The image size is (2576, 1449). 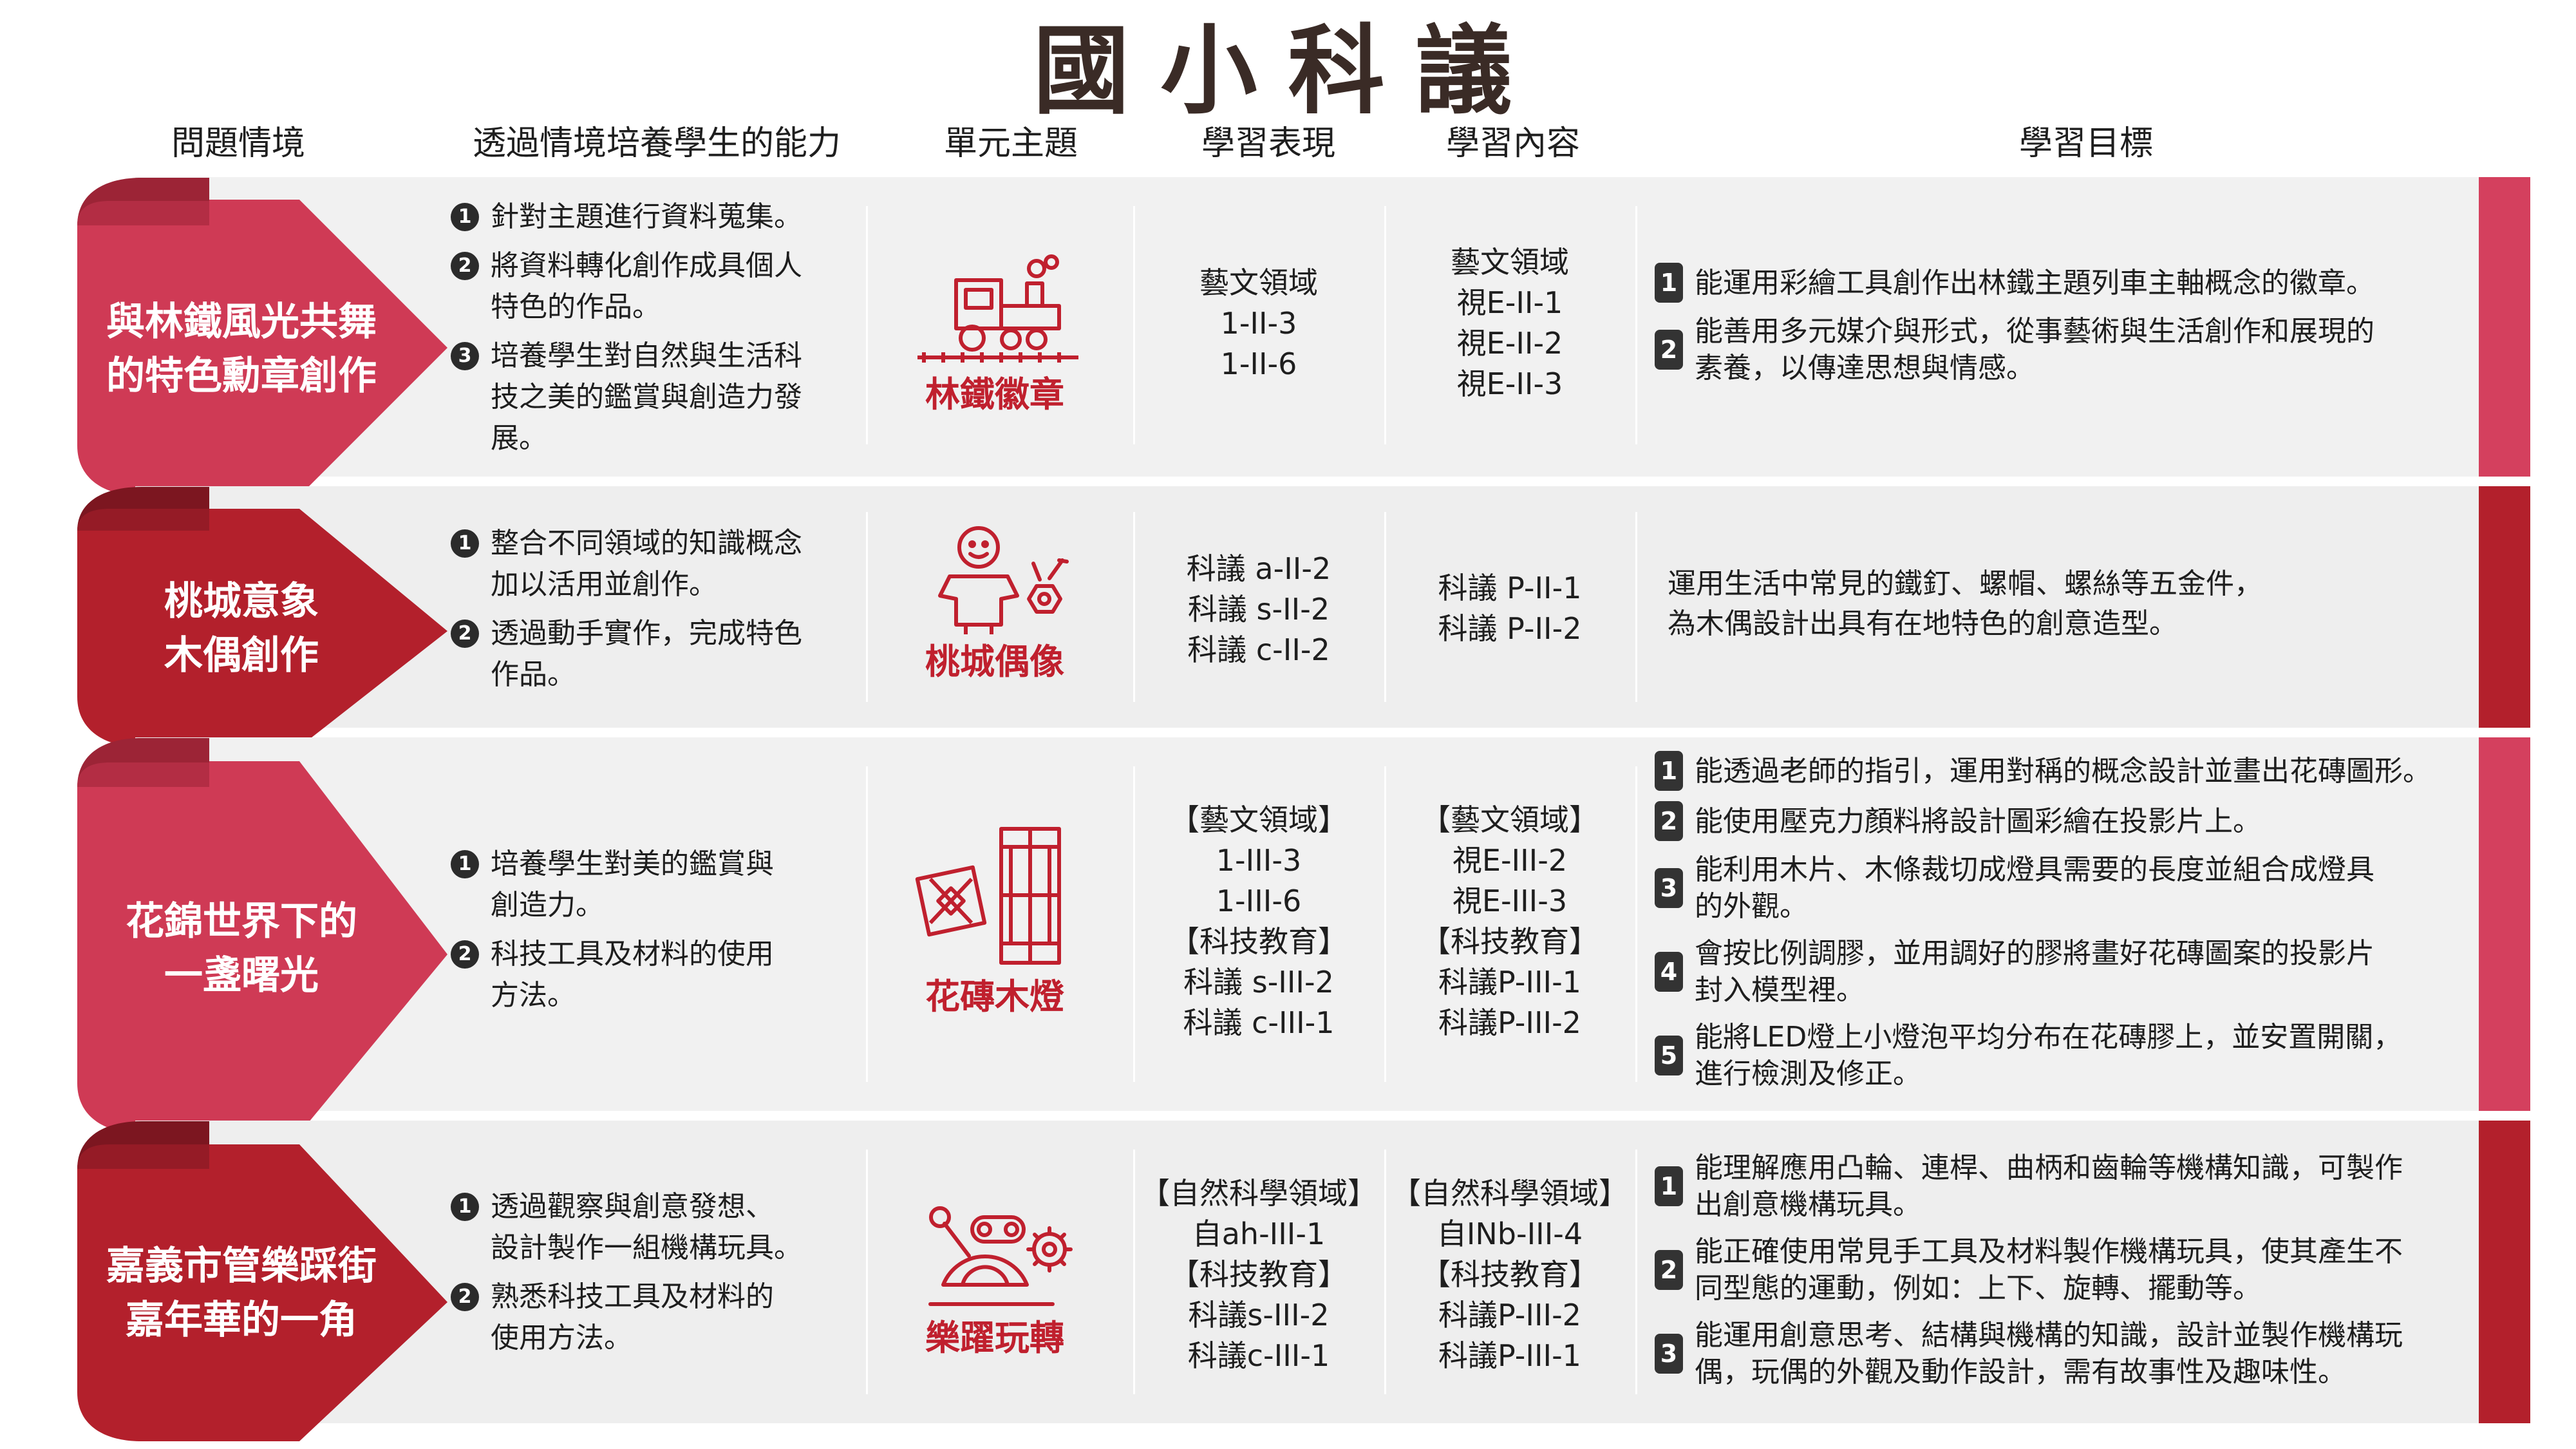 What do you see at coordinates (2085, 143) in the screenshot?
I see `header-goal: 學習目標` at bounding box center [2085, 143].